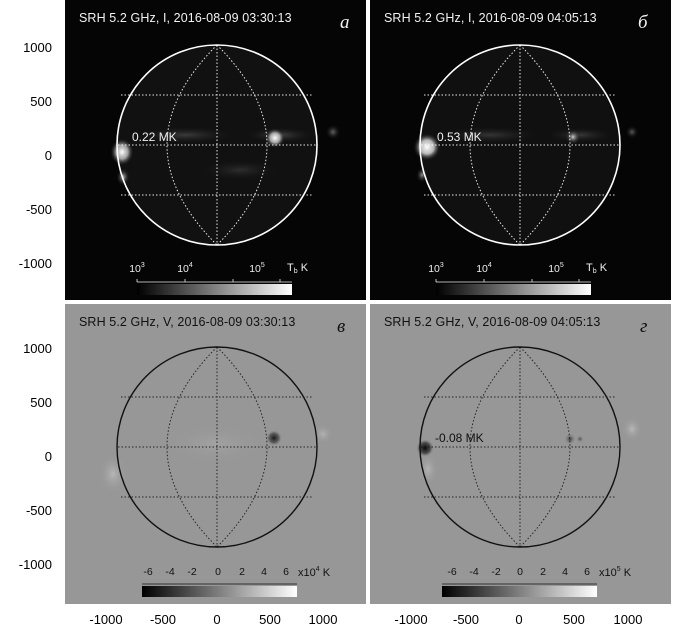 Image resolution: width=685 pixels, height=635 pixels. What do you see at coordinates (643, 22) in the screenshot?
I see `panel-letter: б` at bounding box center [643, 22].